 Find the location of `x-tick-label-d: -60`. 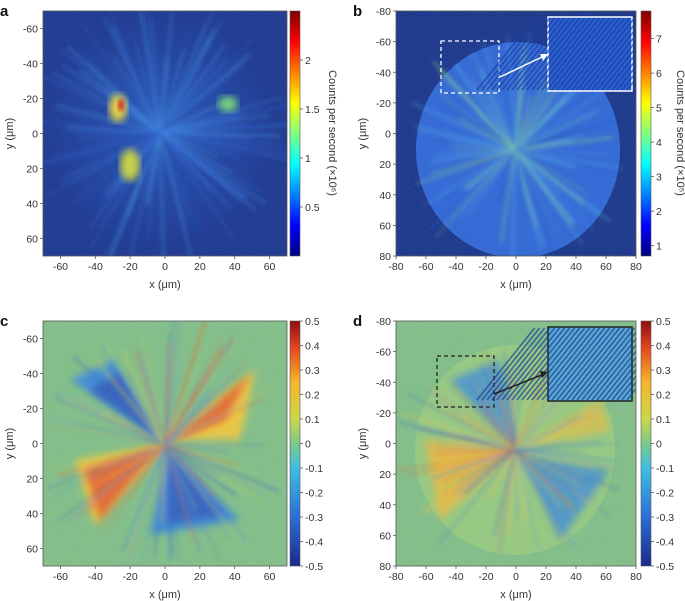

x-tick-label-d: -60 is located at coordinates (425, 577).